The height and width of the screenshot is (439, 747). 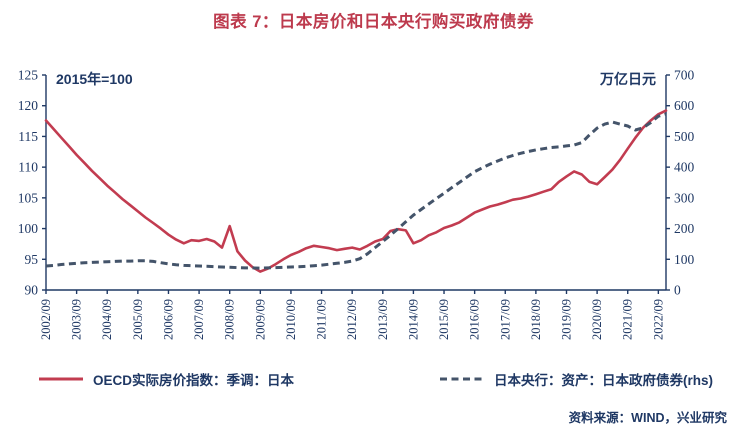 What do you see at coordinates (627, 79) in the screenshot?
I see `right-axis-unit-label: 万亿日元` at bounding box center [627, 79].